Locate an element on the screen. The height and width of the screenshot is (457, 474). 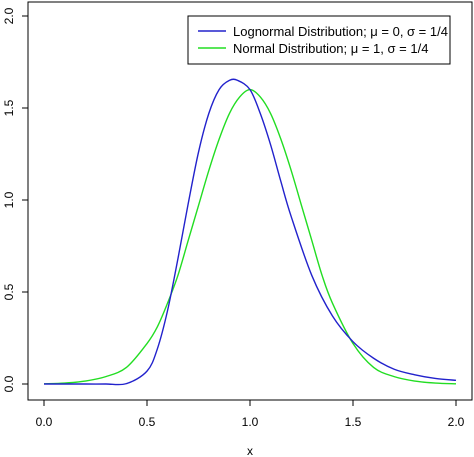
legend-item-lognormal-label: Lognormal Distribution; μ = 0, σ = 1/4 is located at coordinates (340, 31).